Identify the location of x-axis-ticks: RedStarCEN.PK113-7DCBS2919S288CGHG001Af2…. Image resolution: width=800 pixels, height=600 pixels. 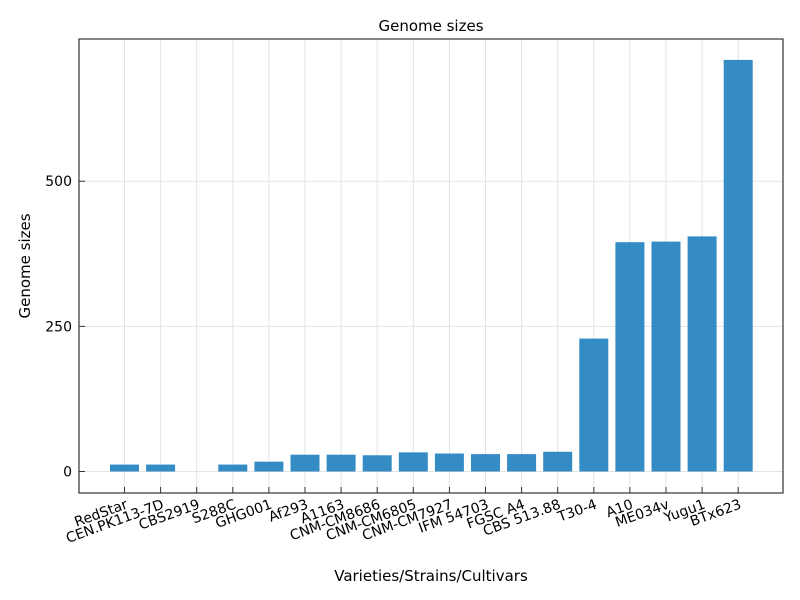
(404, 517).